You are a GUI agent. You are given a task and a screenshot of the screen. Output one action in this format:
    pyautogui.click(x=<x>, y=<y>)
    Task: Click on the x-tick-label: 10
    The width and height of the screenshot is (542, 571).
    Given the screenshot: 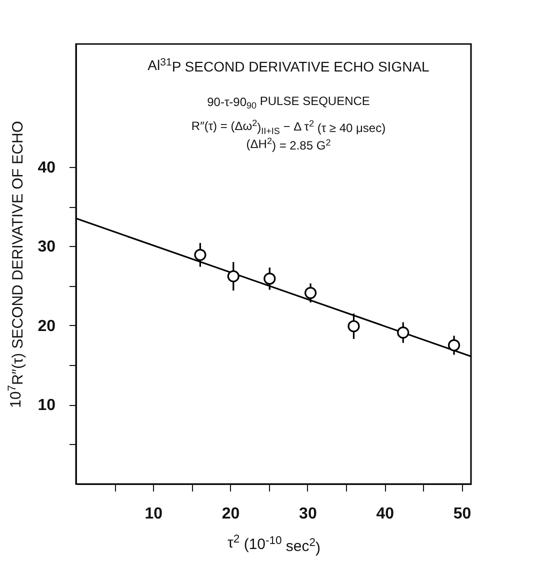 What is the action you would take?
    pyautogui.click(x=153, y=514)
    